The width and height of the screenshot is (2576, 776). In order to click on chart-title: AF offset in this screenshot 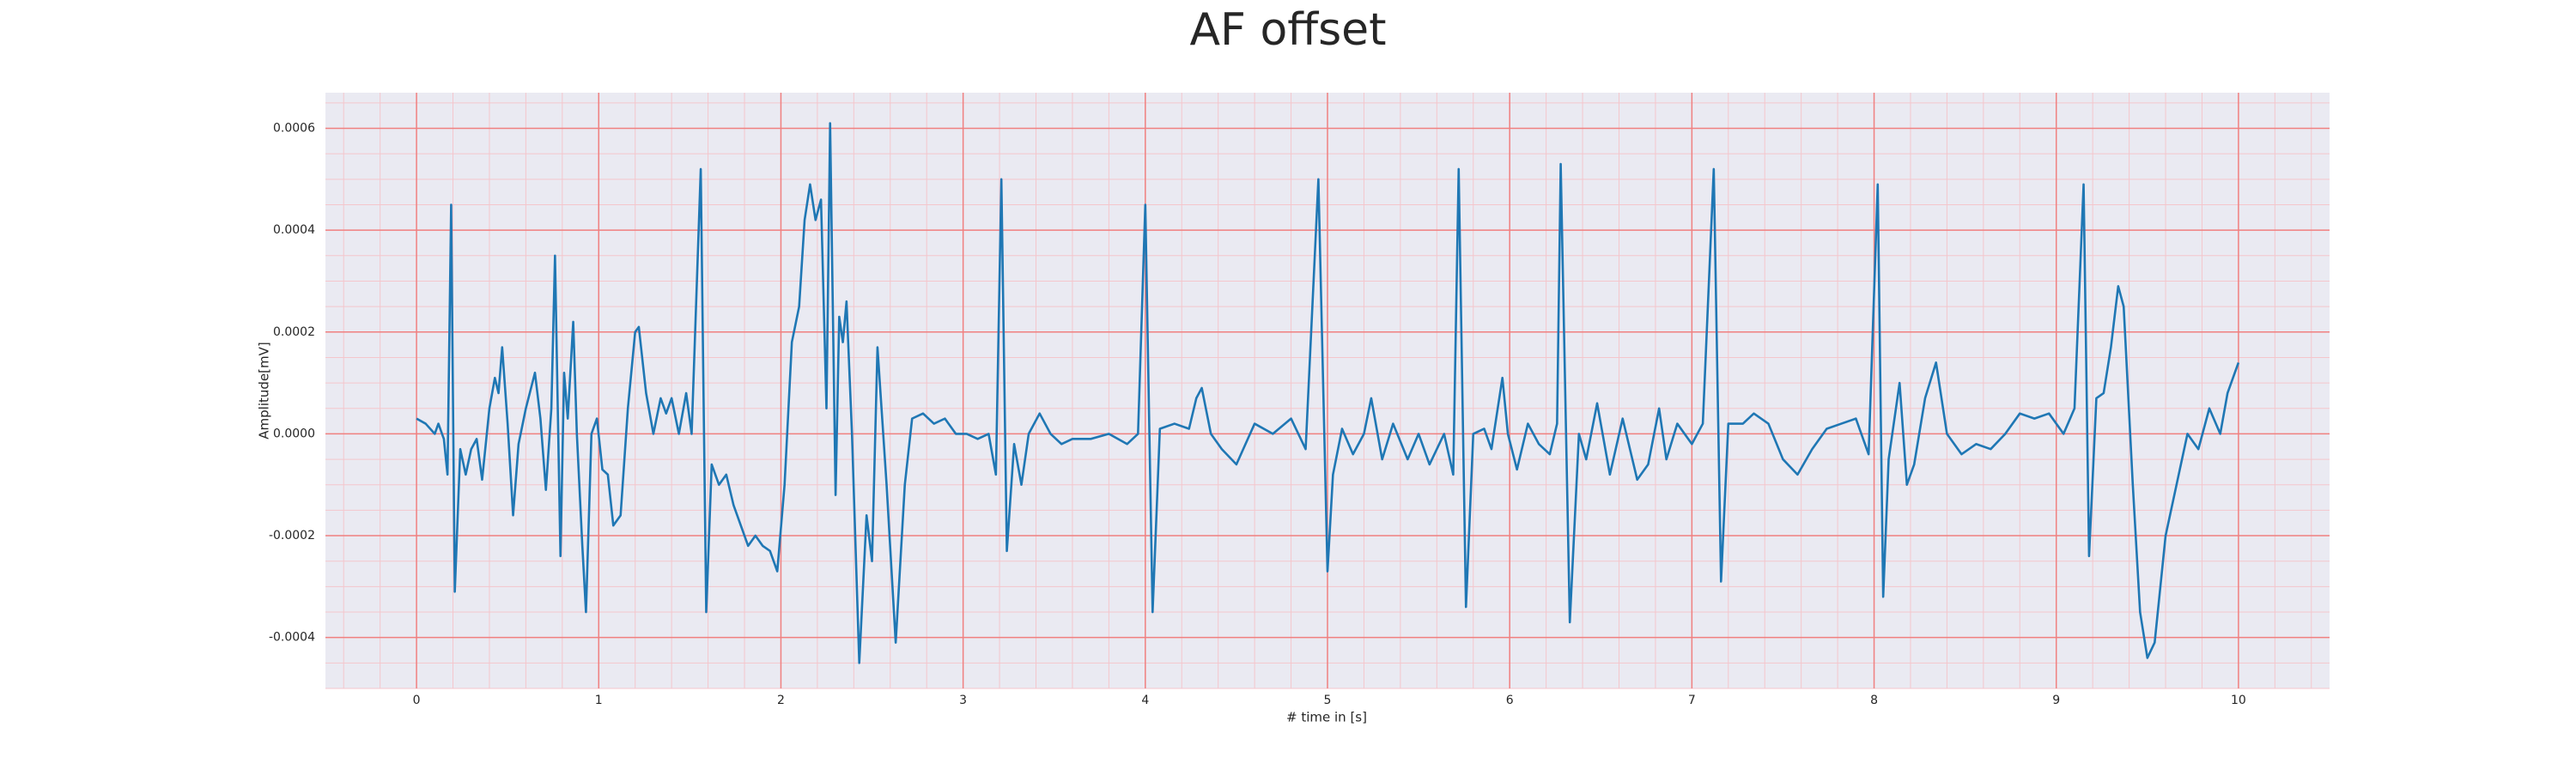, I will do `click(1287, 30)`.